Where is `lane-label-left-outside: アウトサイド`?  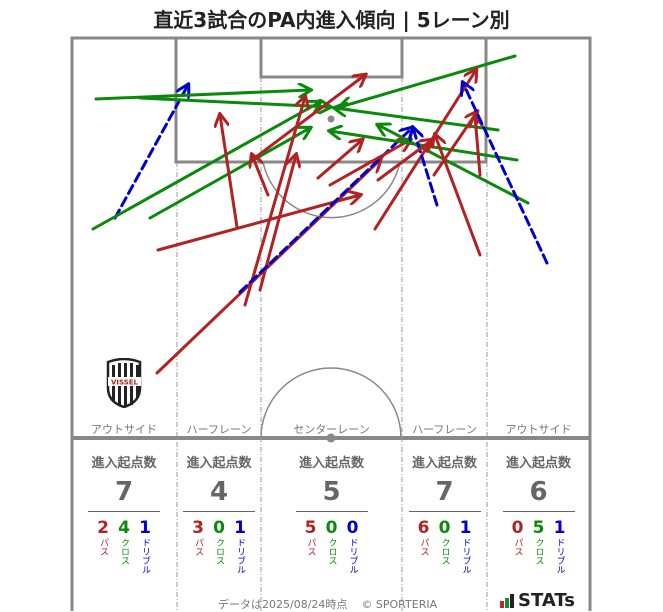 lane-label-left-outside: アウトサイド is located at coordinates (124, 429).